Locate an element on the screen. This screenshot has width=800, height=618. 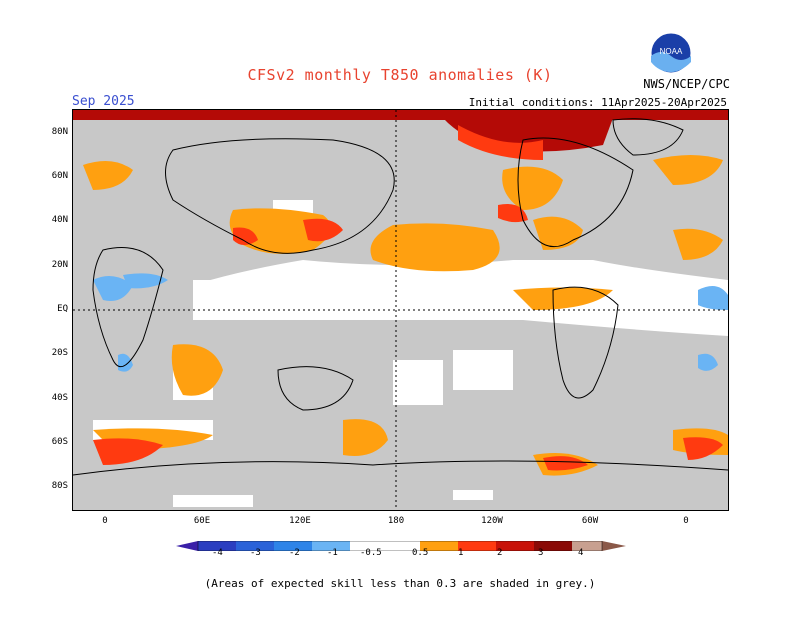
svg-text: NOAA is located at coordinates (671, 51).